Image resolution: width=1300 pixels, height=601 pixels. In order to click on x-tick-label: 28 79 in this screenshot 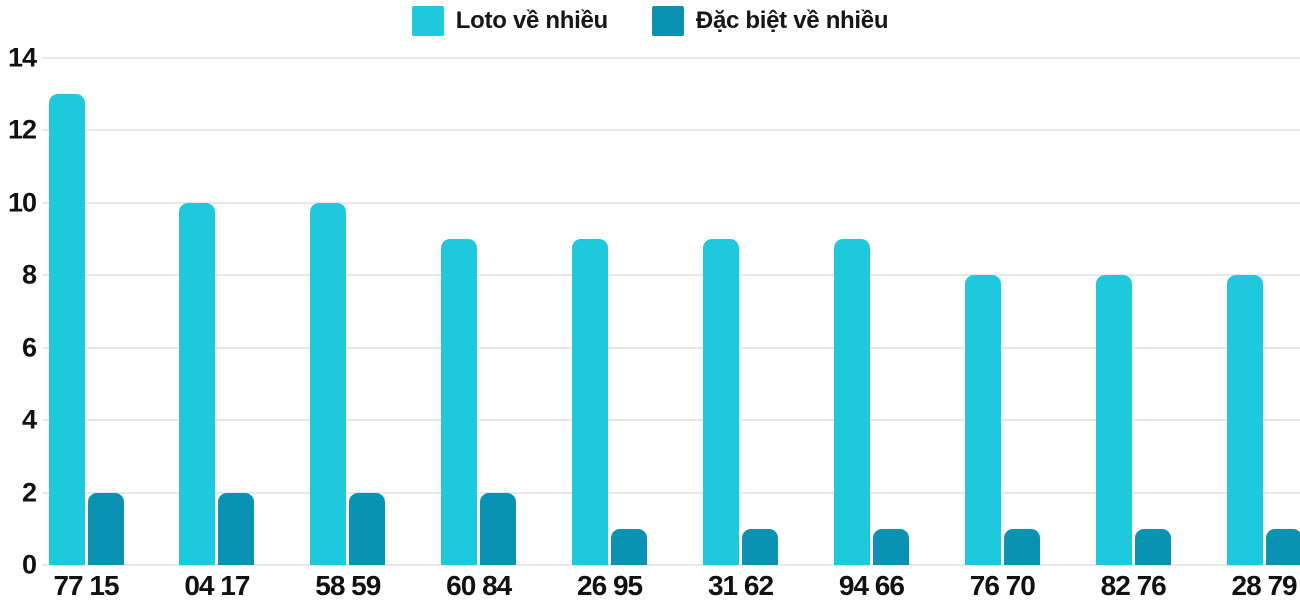, I will do `click(1264, 585)`.